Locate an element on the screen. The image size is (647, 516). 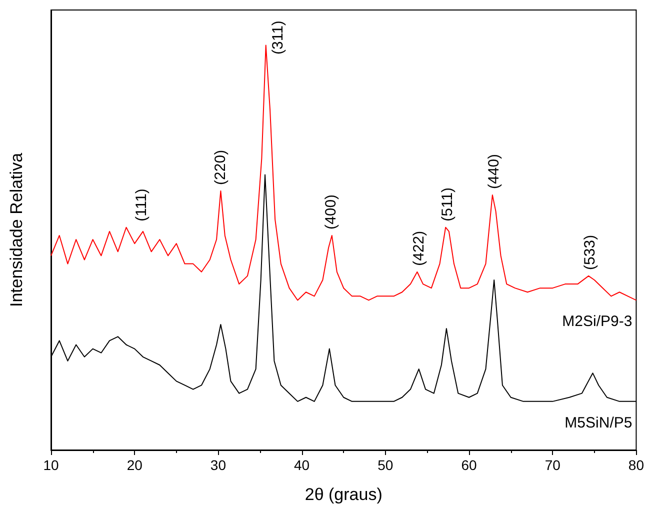
x-tick-label: 20 is located at coordinates (134, 465).